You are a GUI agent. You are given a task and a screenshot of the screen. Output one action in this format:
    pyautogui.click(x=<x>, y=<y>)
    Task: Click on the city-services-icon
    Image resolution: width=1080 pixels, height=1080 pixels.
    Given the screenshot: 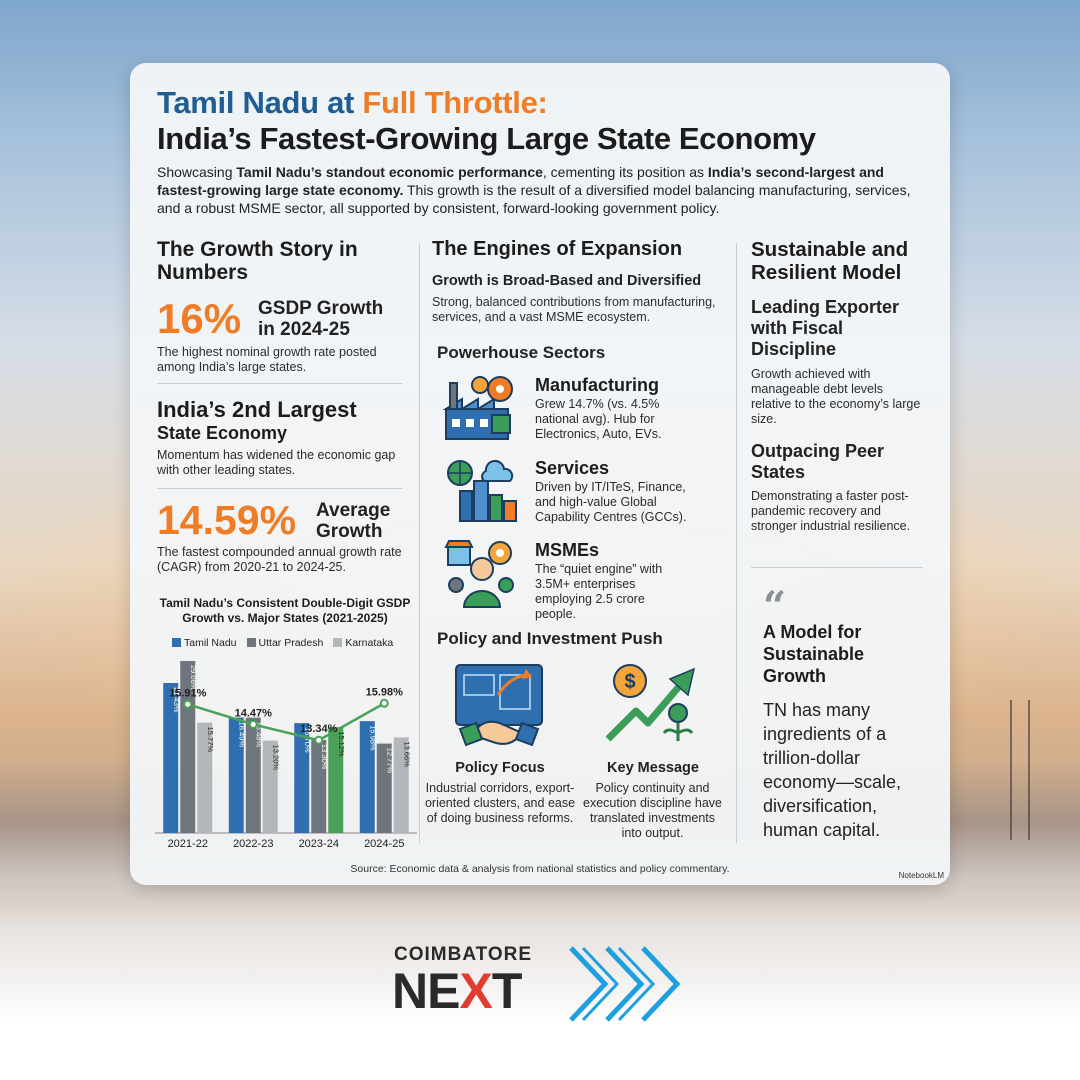 What is the action you would take?
    pyautogui.click(x=482, y=491)
    